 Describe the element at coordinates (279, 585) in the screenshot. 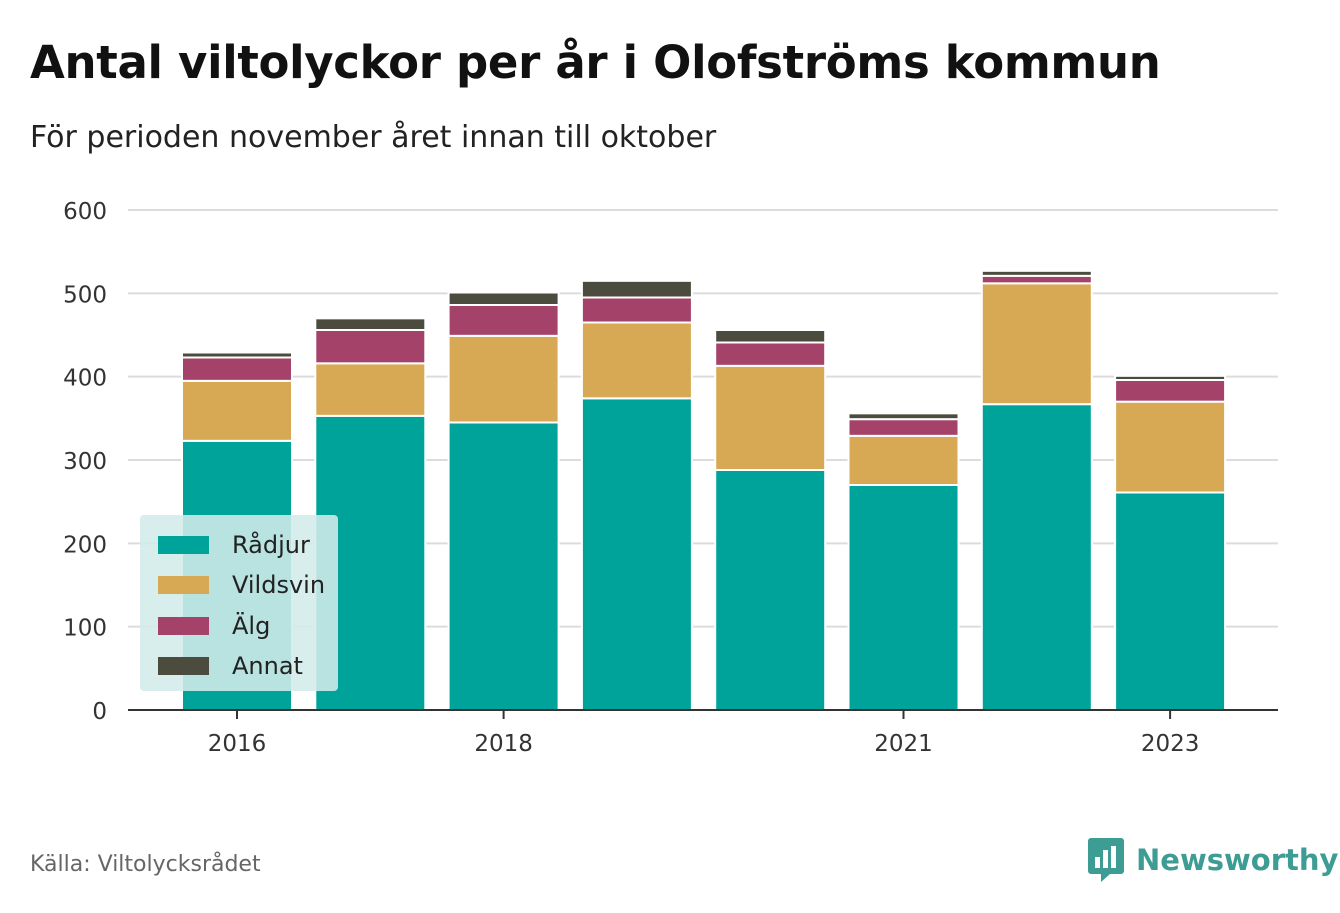

I see `legend-label-vildsvin: Vildsvin` at that location.